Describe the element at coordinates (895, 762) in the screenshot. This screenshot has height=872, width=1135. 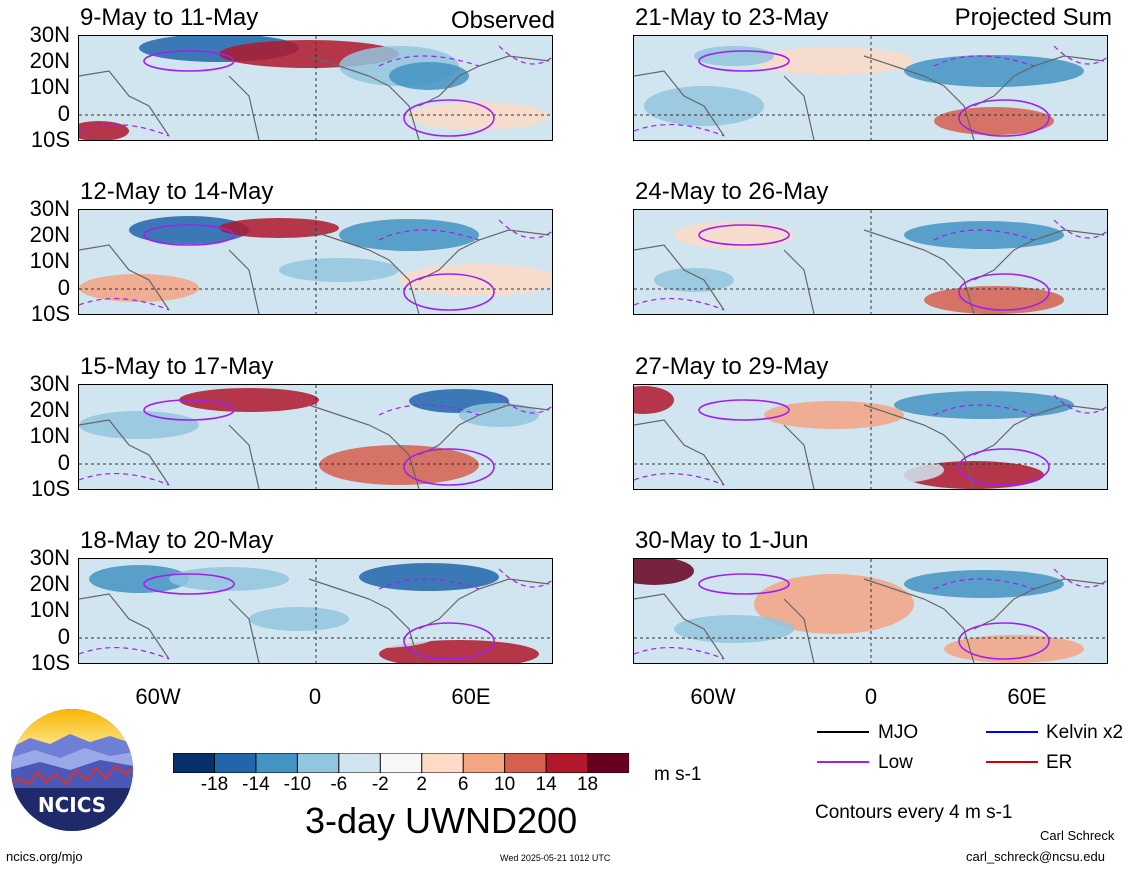
I see `legend-low: Low` at that location.